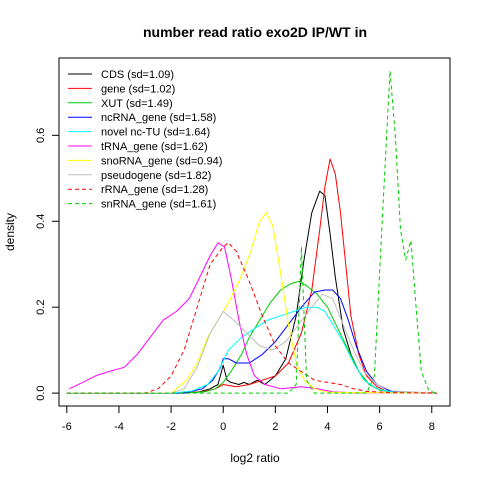 The height and width of the screenshot is (480, 480). What do you see at coordinates (10, 232) in the screenshot?
I see `y-axis-label: density` at bounding box center [10, 232].